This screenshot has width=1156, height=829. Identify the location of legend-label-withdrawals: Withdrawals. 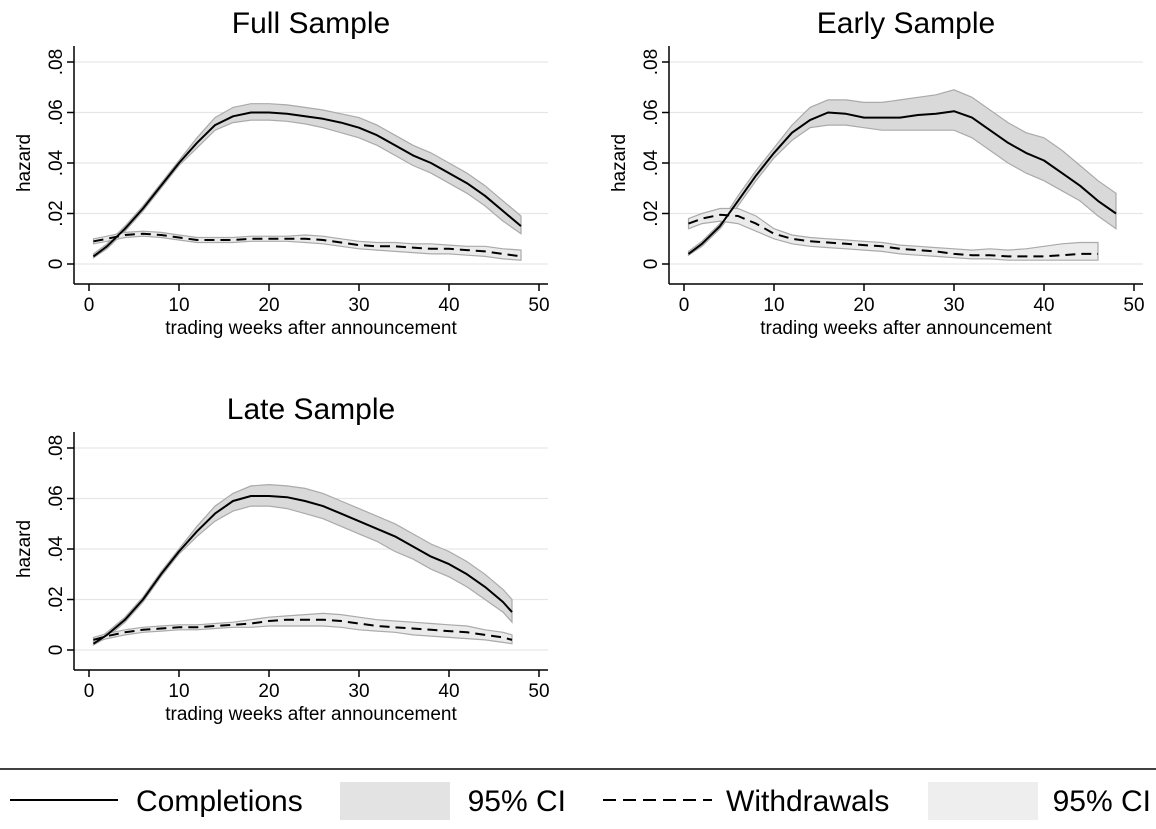
(807, 801).